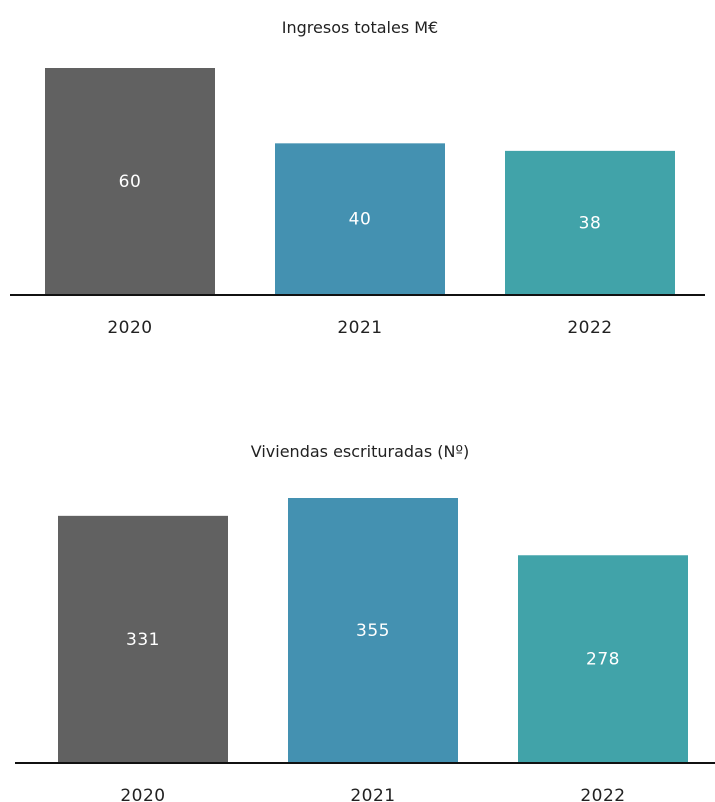  Describe the element at coordinates (360, 27) in the screenshot. I see `chart-title: Ingresos totales M€` at that location.